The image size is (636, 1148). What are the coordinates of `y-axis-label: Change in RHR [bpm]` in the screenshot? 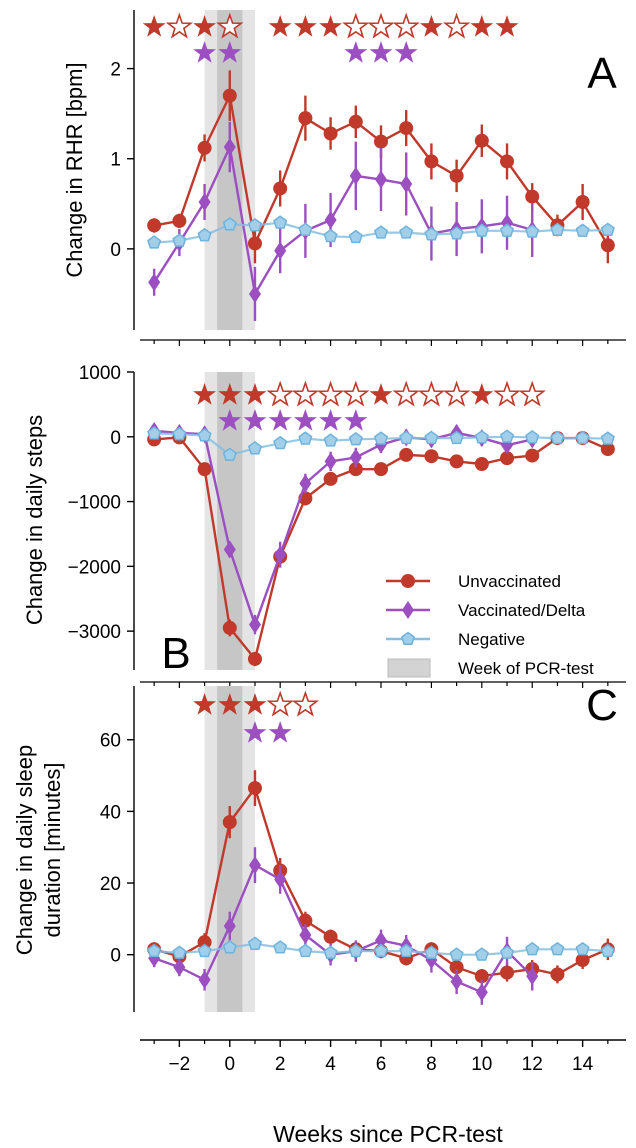 It's located at (74, 169).